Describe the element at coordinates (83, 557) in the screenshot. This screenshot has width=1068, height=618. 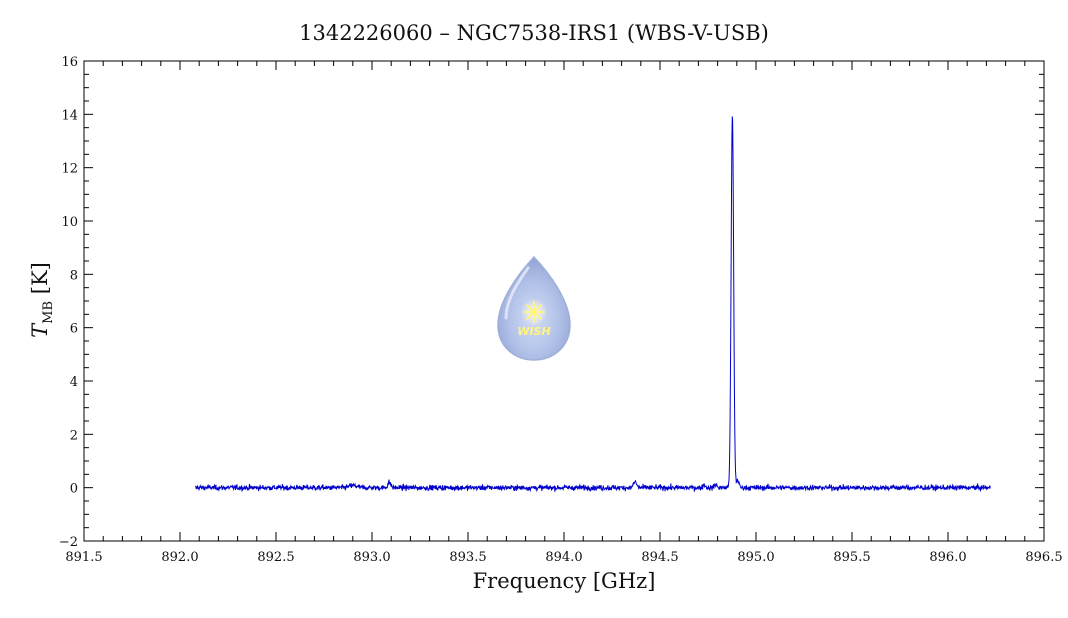
I see `x-tick-label: 891.5` at that location.